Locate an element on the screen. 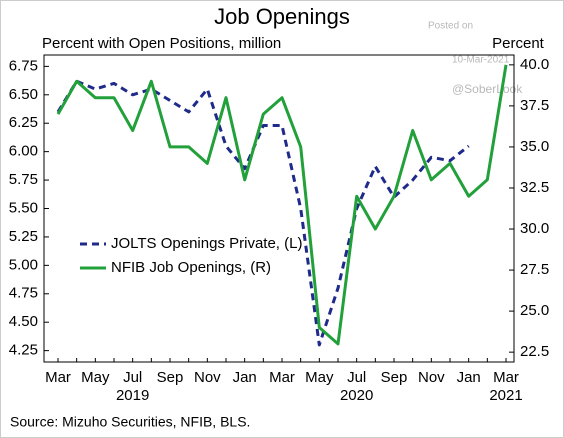 The height and width of the screenshot is (438, 564). y-tick-label: 6.25 is located at coordinates (23, 122).